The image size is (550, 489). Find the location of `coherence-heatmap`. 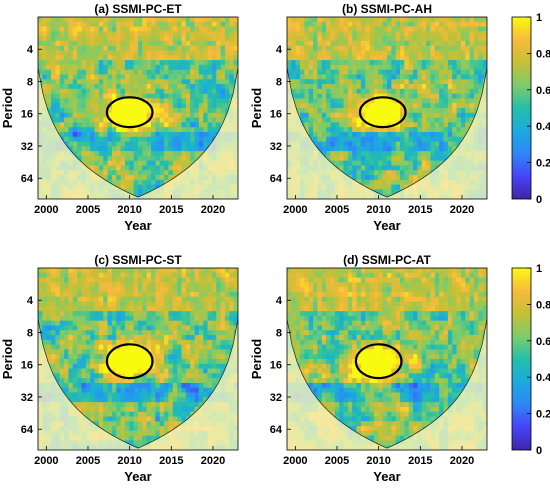

coherence-heatmap is located at coordinates (387, 359).